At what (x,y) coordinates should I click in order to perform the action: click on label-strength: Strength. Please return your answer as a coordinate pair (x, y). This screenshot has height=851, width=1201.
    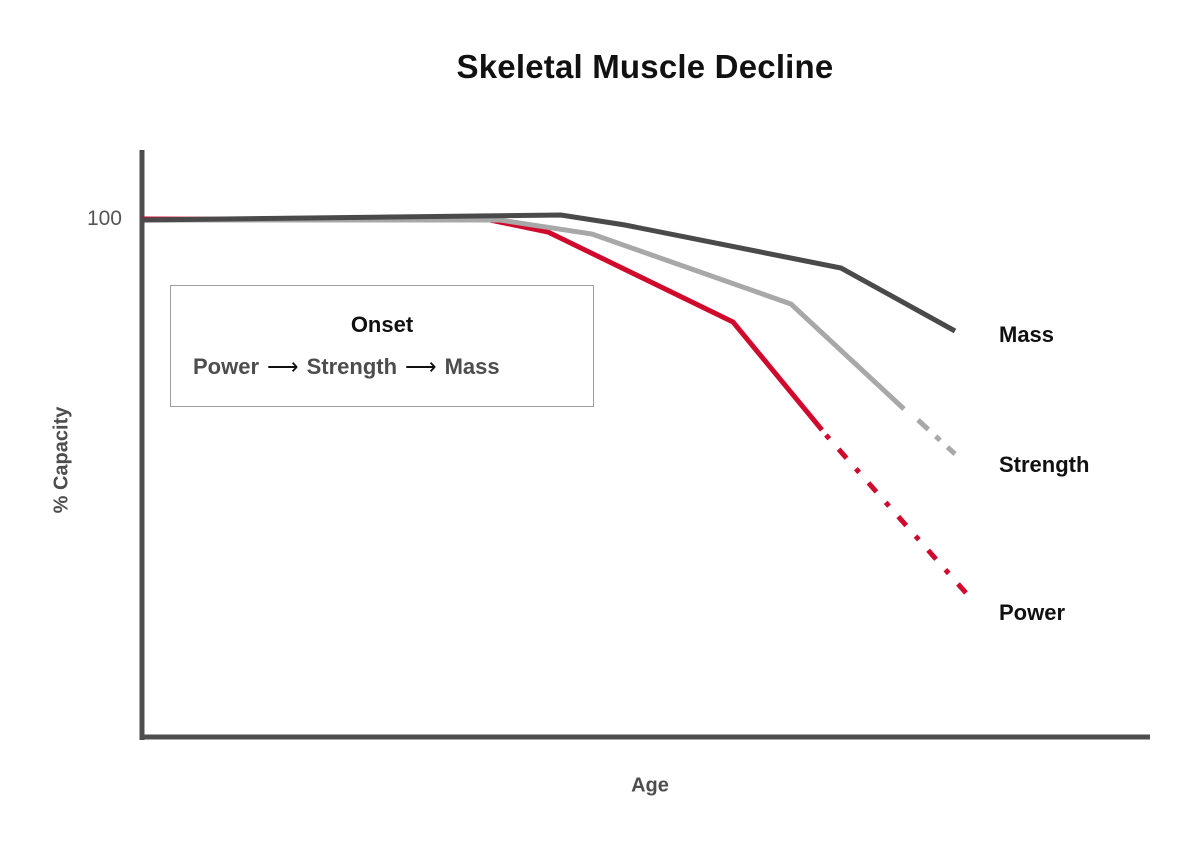
    Looking at the image, I should click on (1044, 464).